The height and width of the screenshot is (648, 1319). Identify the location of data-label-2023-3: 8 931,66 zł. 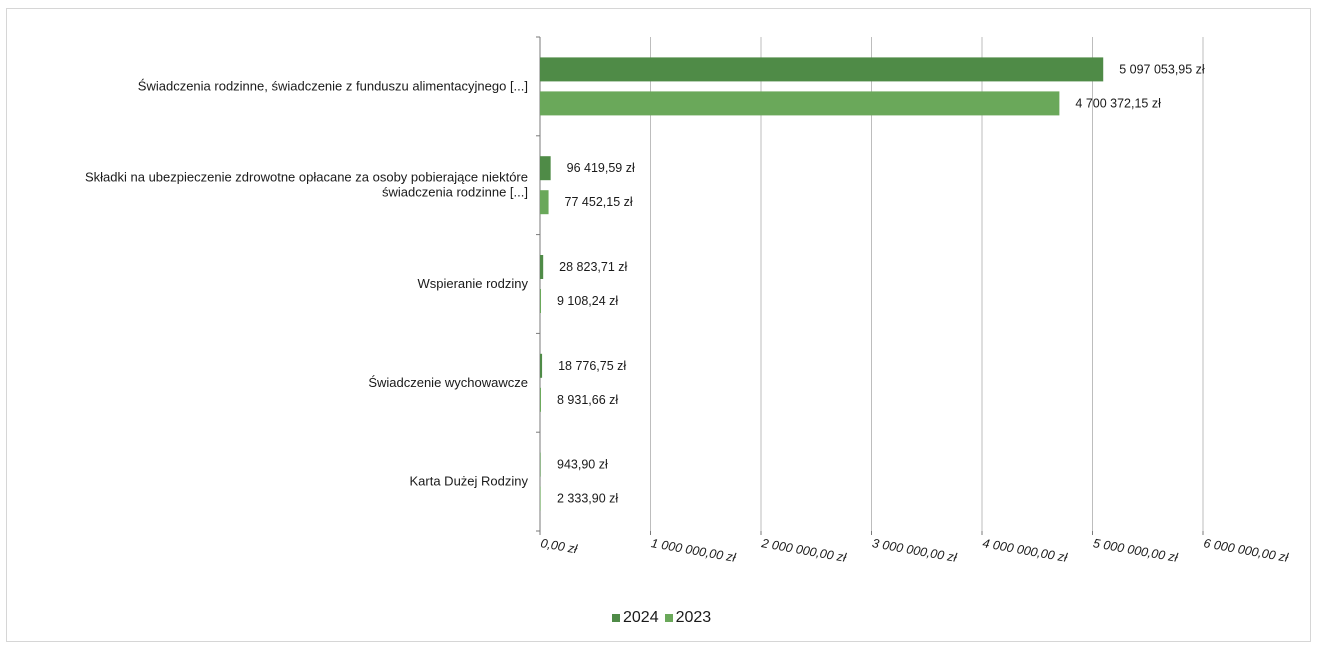
(587, 400).